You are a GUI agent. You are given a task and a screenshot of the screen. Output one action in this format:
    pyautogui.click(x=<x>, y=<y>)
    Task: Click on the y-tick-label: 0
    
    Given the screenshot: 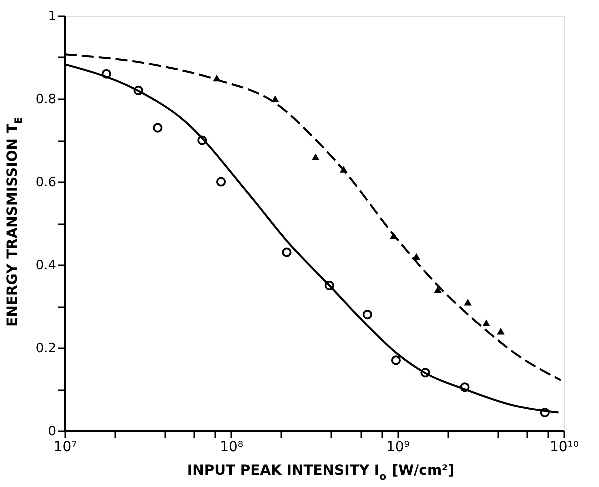 What is the action you would take?
    pyautogui.click(x=52, y=432)
    